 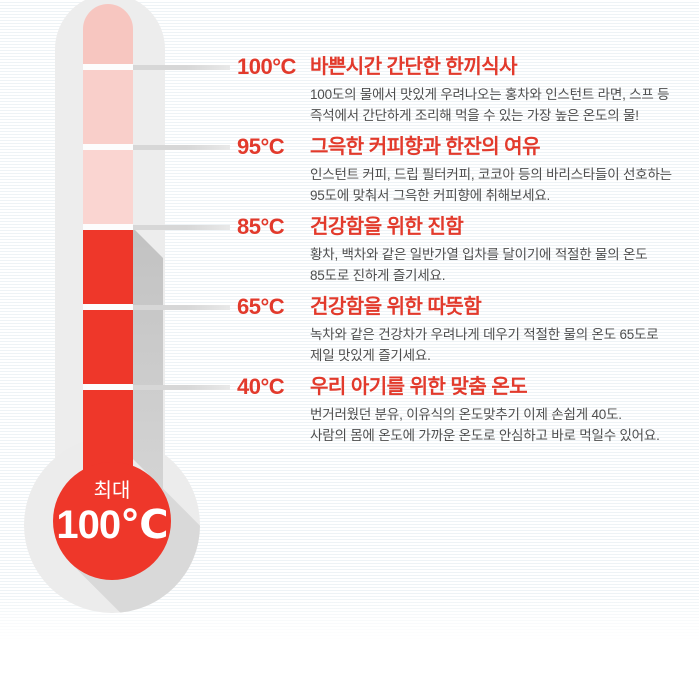 What do you see at coordinates (378, 275) in the screenshot?
I see `body-line: 85도로 진하게 즐기세요.` at bounding box center [378, 275].